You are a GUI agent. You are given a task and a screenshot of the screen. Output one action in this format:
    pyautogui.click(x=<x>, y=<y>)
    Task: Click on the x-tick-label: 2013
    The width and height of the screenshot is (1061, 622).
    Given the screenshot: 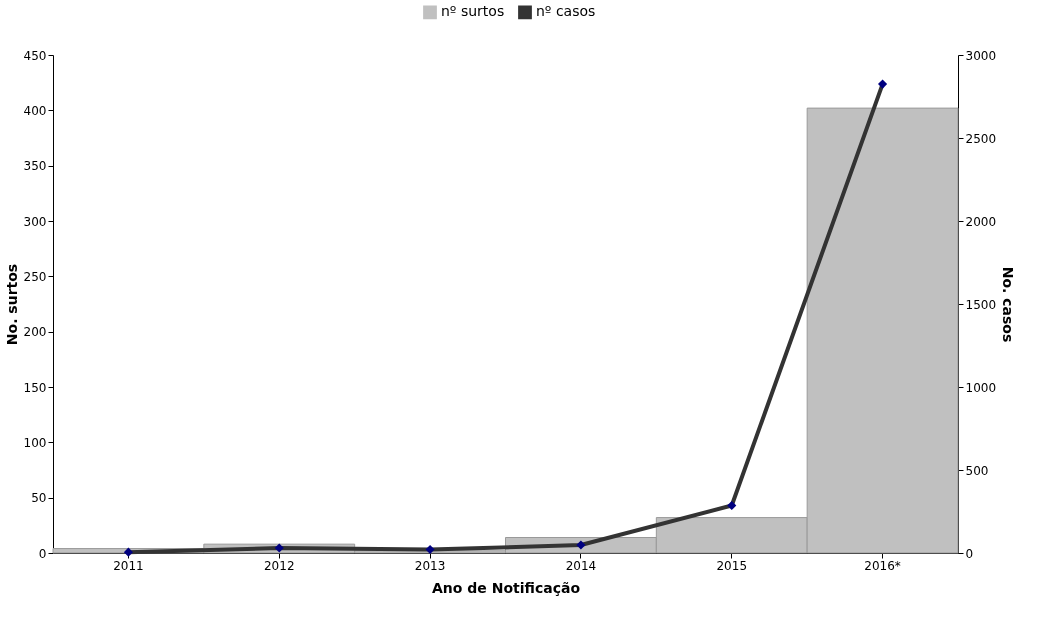 What is the action you would take?
    pyautogui.click(x=430, y=565)
    